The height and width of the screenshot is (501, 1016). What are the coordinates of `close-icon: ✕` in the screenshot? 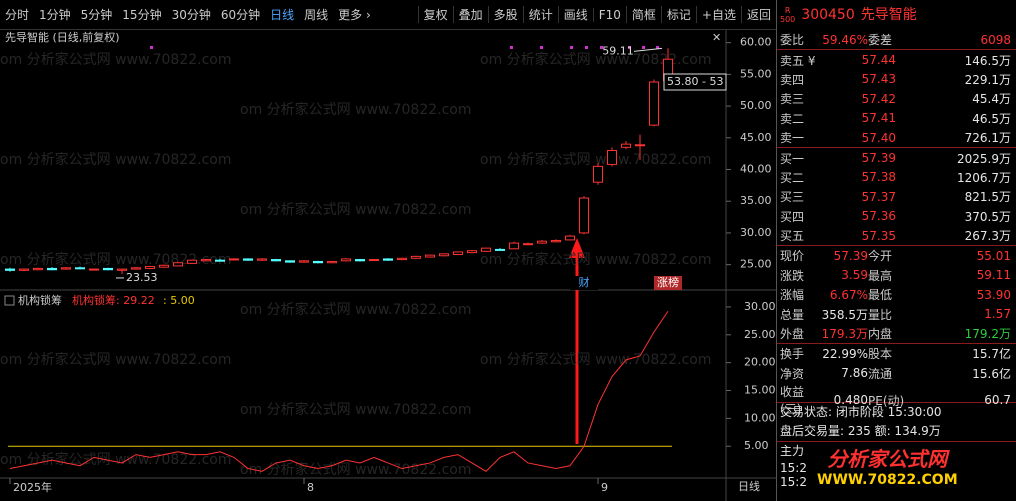 It's located at (716, 37).